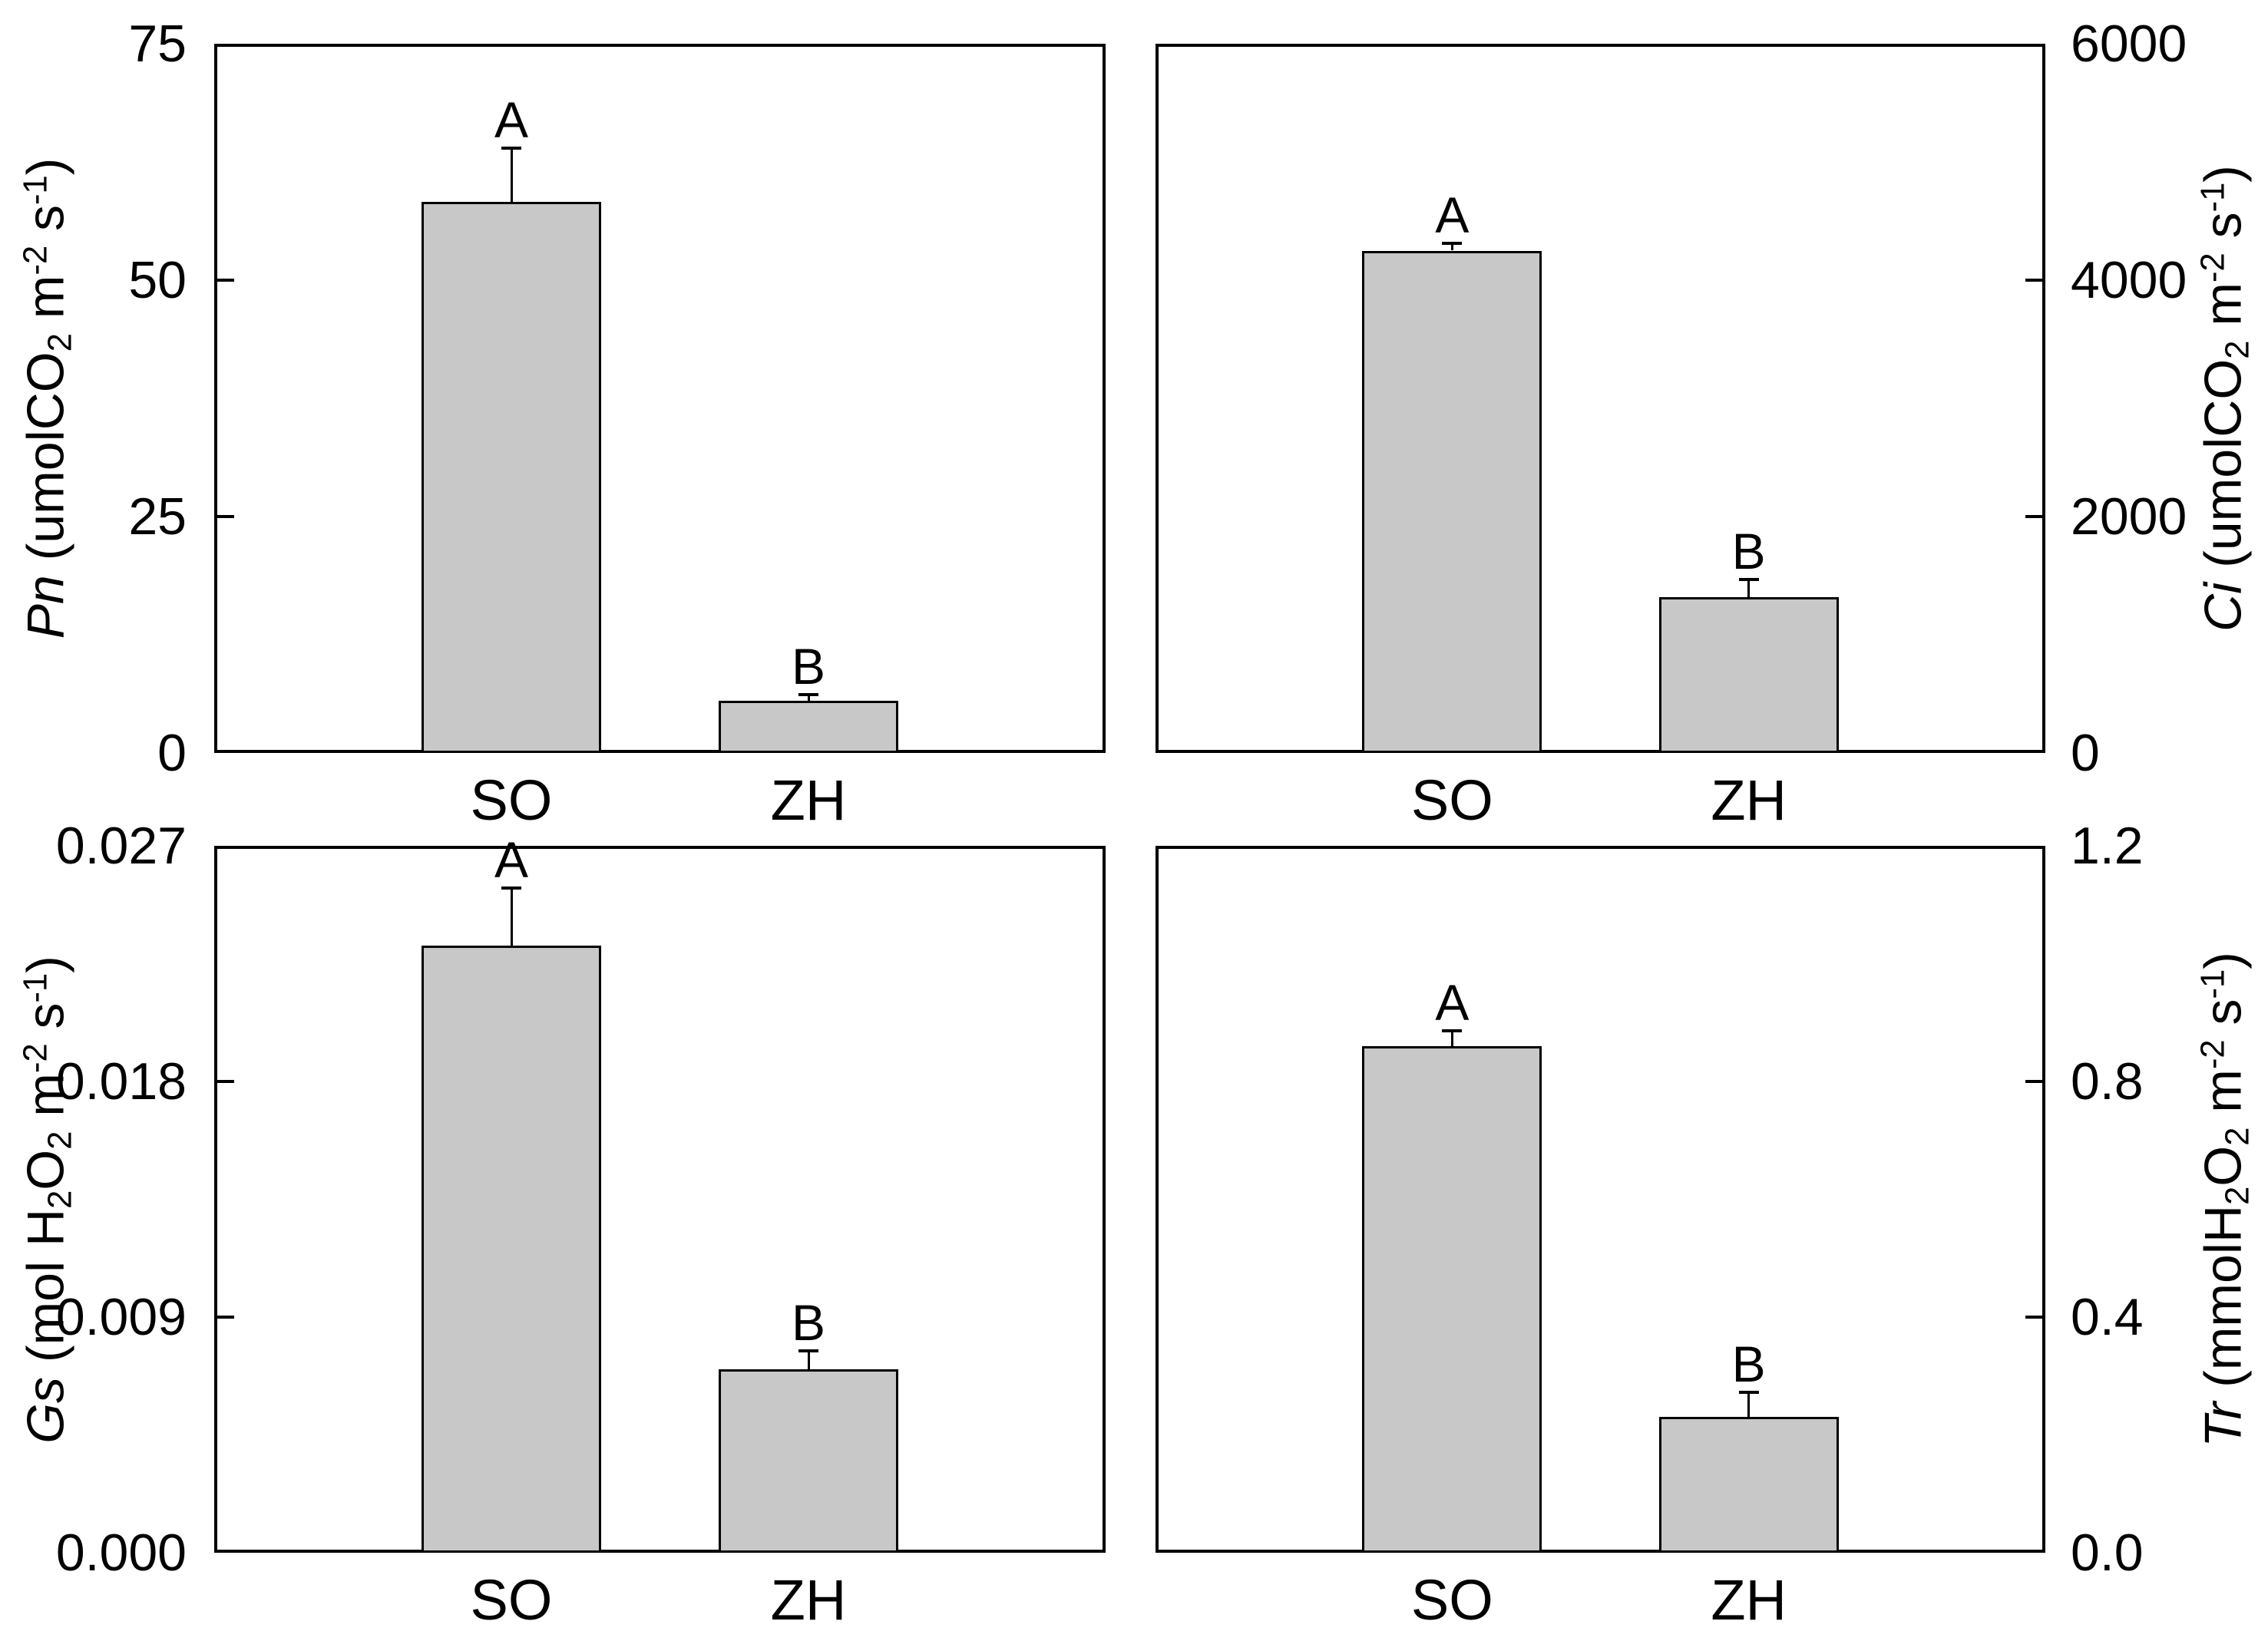  I want to click on sig-letter-bottom-left-1: B, so click(808, 1323).